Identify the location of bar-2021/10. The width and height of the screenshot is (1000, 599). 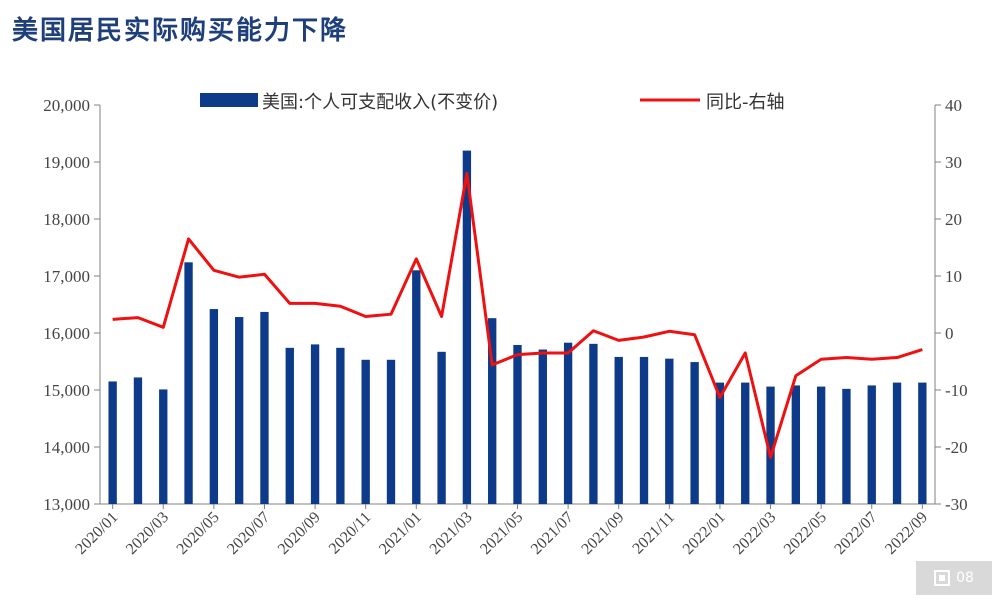
(644, 430).